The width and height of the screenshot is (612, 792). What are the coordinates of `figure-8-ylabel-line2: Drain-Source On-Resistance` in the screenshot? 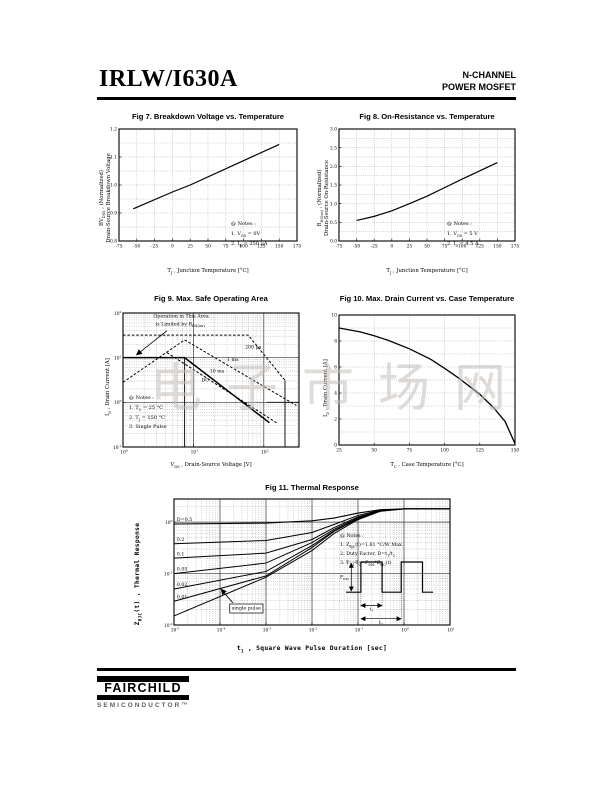 It's located at (326, 198).